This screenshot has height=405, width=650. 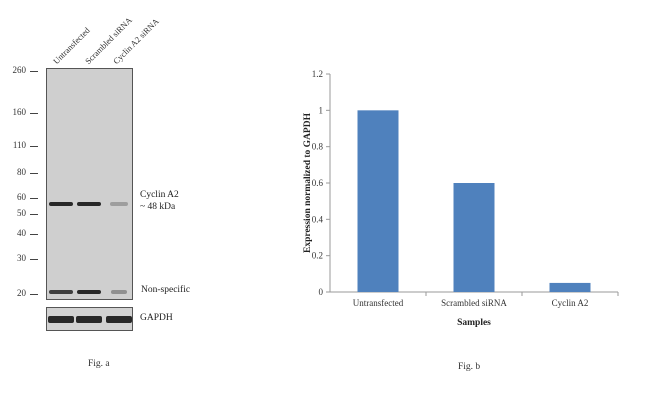 What do you see at coordinates (19, 70) in the screenshot?
I see `mw-marker-label: 260` at bounding box center [19, 70].